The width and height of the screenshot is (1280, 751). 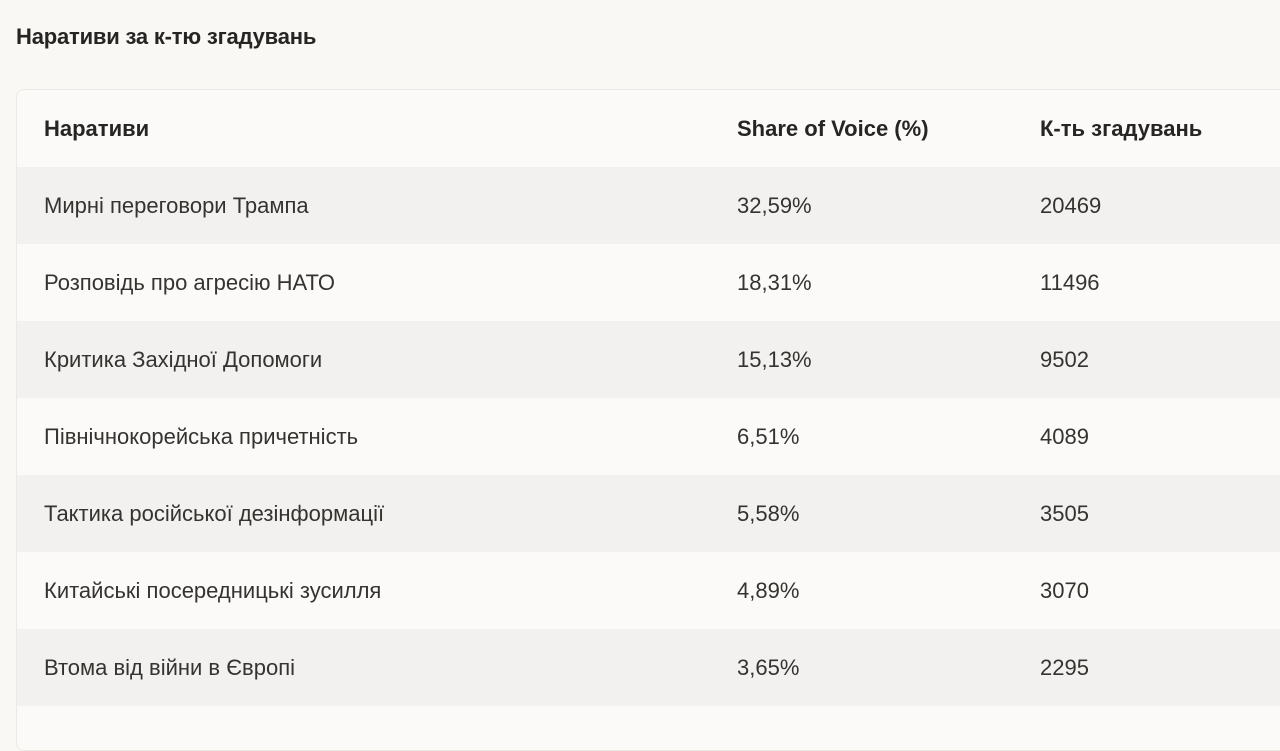 What do you see at coordinates (201, 436) in the screenshot?
I see `narrative-cell: Північнокорейська причетність` at bounding box center [201, 436].